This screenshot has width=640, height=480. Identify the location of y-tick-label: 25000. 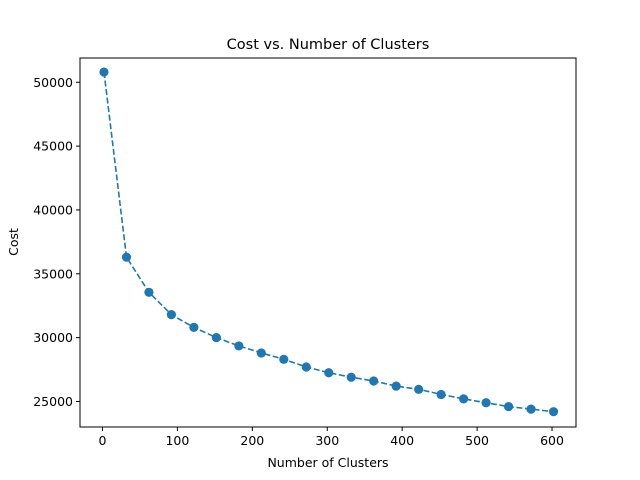
(53, 401).